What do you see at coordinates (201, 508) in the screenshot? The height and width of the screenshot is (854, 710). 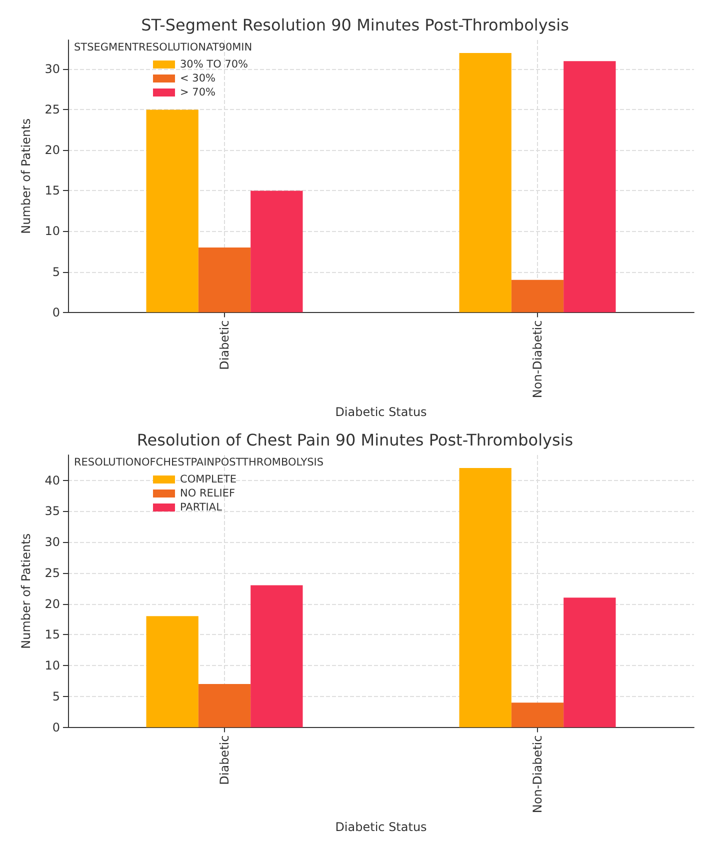 I see `legend-label: PARTIAL` at bounding box center [201, 508].